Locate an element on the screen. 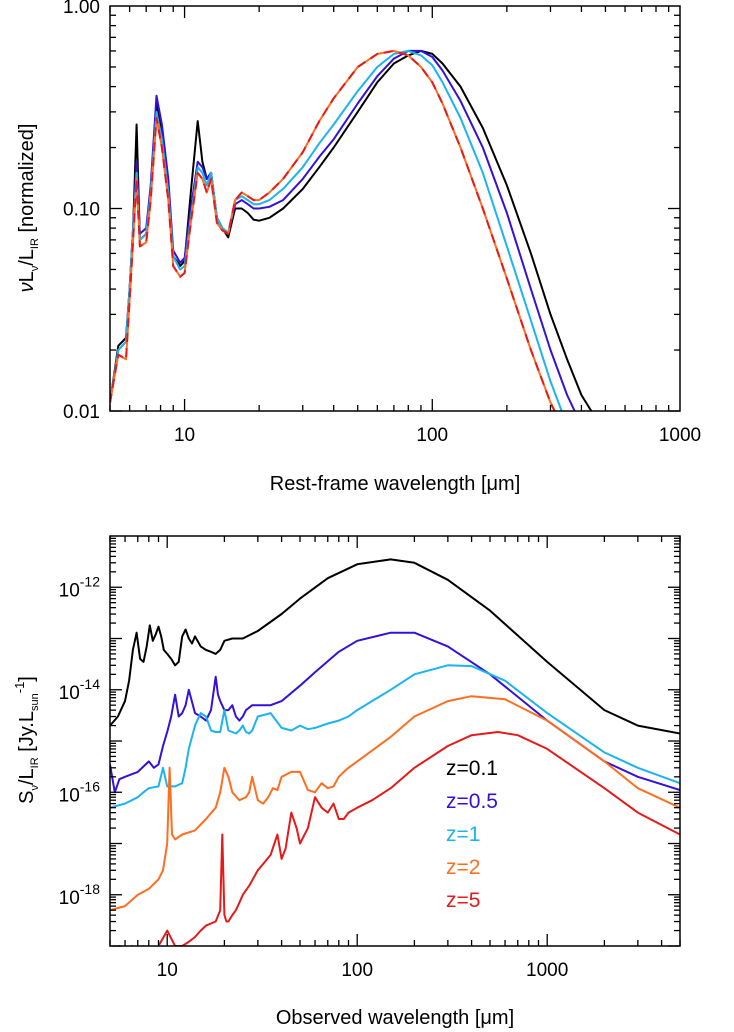 The width and height of the screenshot is (734, 1032). y-axis-title: Sν/LIR [Jy.Lsun-1] is located at coordinates (26, 740).